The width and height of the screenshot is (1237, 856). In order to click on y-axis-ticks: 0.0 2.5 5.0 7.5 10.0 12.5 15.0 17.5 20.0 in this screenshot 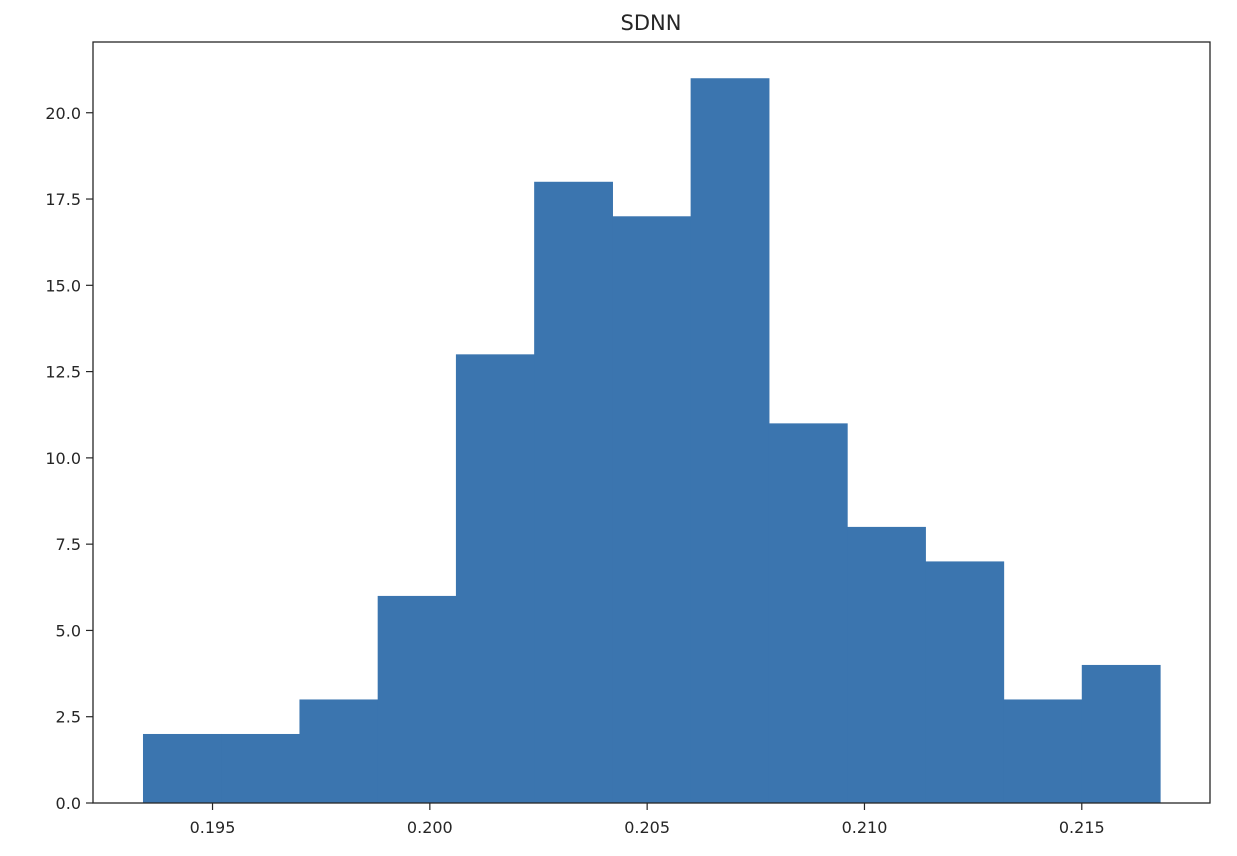, I will do `click(69, 458)`.